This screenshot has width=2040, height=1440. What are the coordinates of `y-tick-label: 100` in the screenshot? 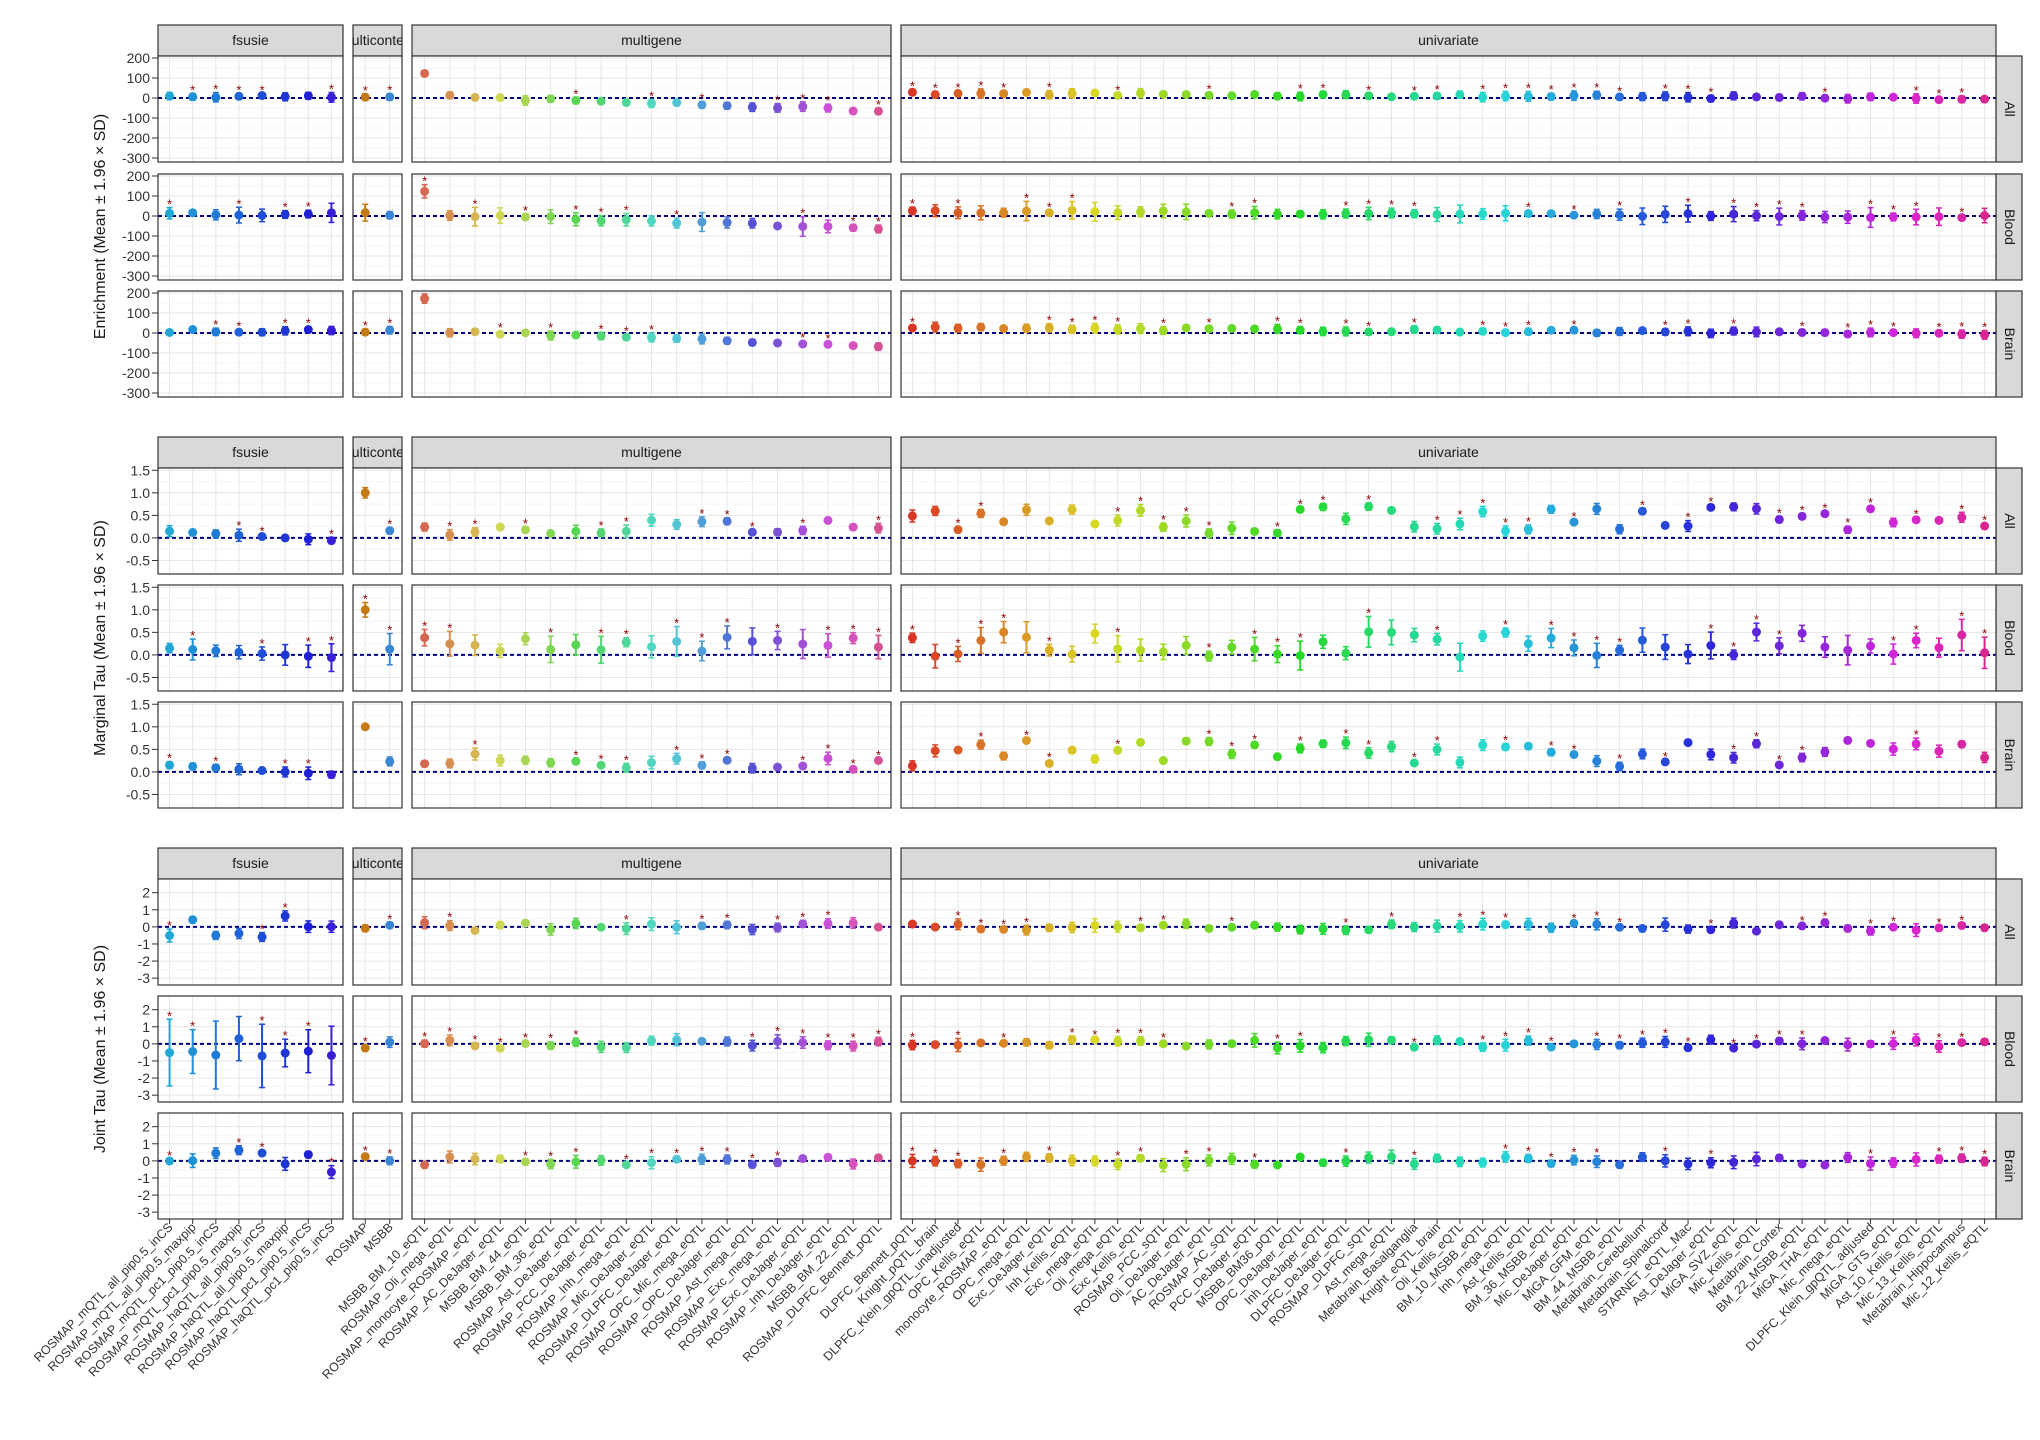 It's located at (139, 78).